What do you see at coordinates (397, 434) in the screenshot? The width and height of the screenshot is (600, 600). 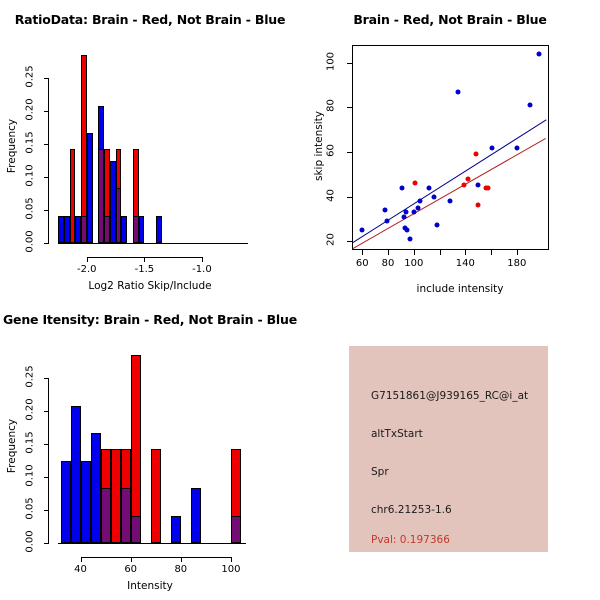 I see `info-event-type: altTxStart` at bounding box center [397, 434].